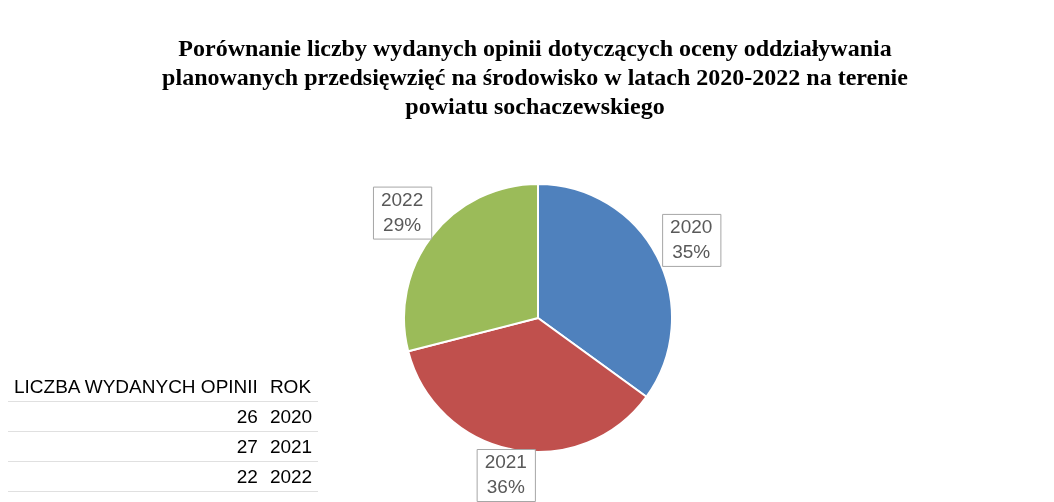 This screenshot has width=1054, height=502. Describe the element at coordinates (136, 476) in the screenshot. I see `text: 22` at that location.